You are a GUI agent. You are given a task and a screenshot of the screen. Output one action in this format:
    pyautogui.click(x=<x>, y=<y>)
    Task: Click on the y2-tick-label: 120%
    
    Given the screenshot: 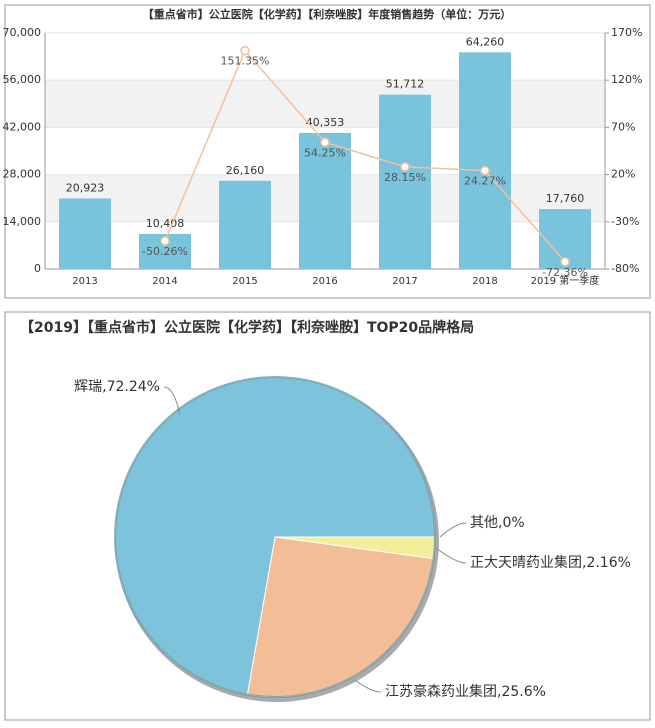 What is the action you would take?
    pyautogui.click(x=626, y=79)
    